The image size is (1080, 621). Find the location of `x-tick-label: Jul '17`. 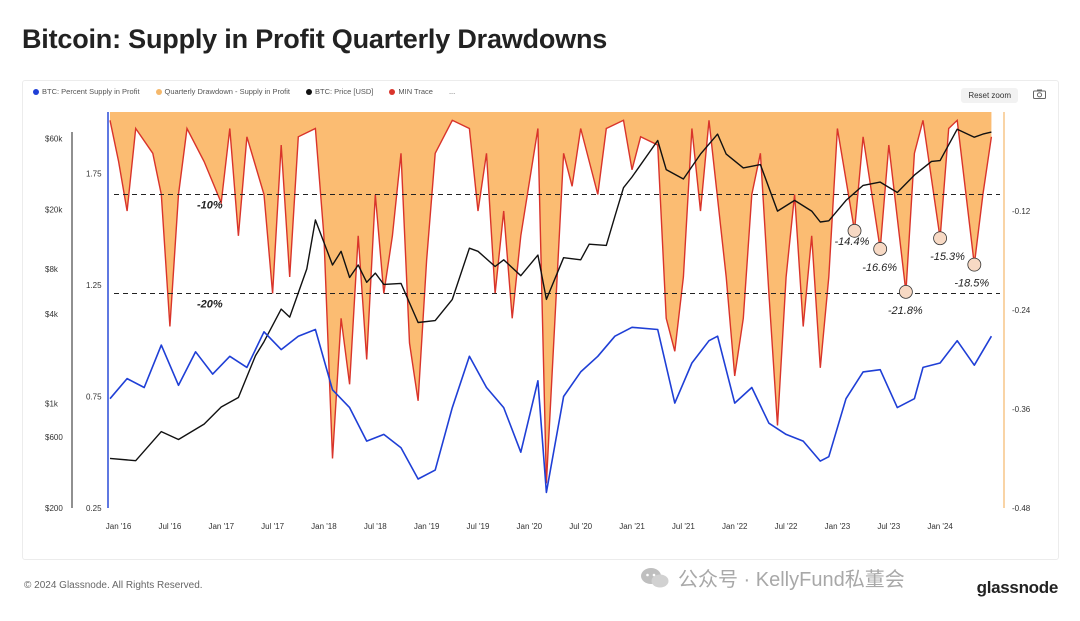

x-tick-label: Jul '17 is located at coordinates (272, 526).